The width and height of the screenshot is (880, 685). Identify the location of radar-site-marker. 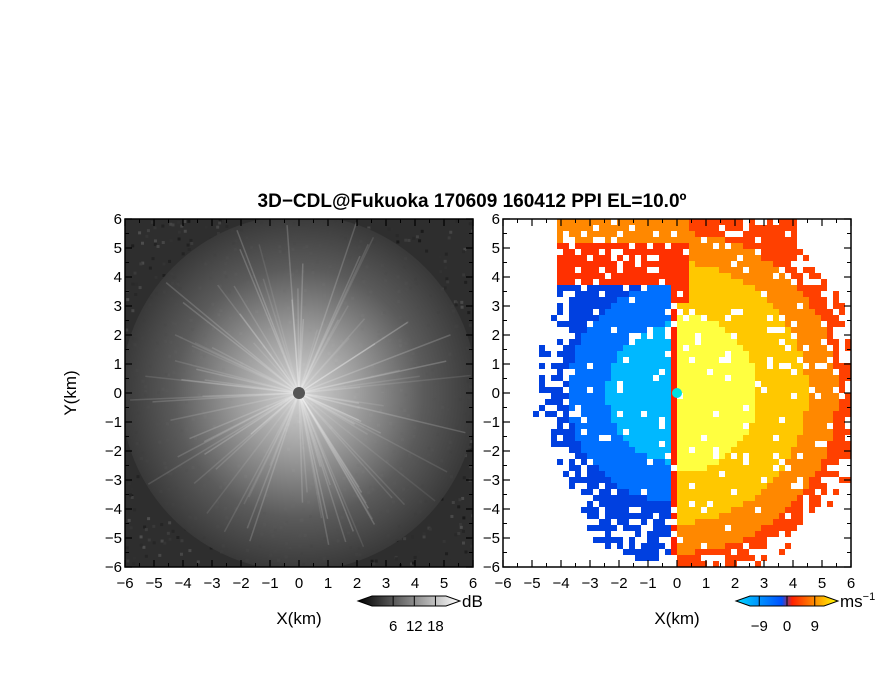
(677, 393).